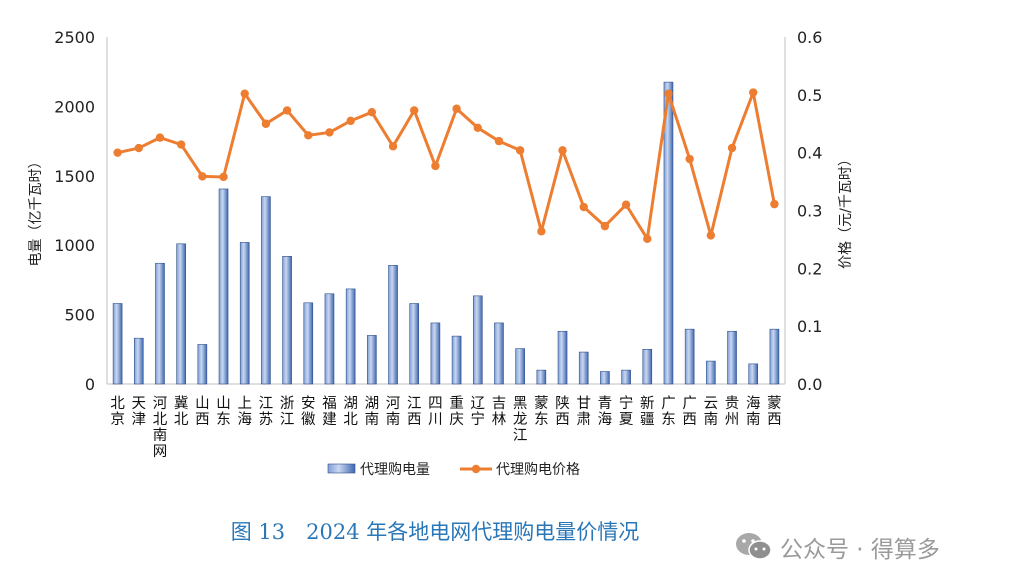  I want to click on x-tick-label: 广西, so click(689, 411).